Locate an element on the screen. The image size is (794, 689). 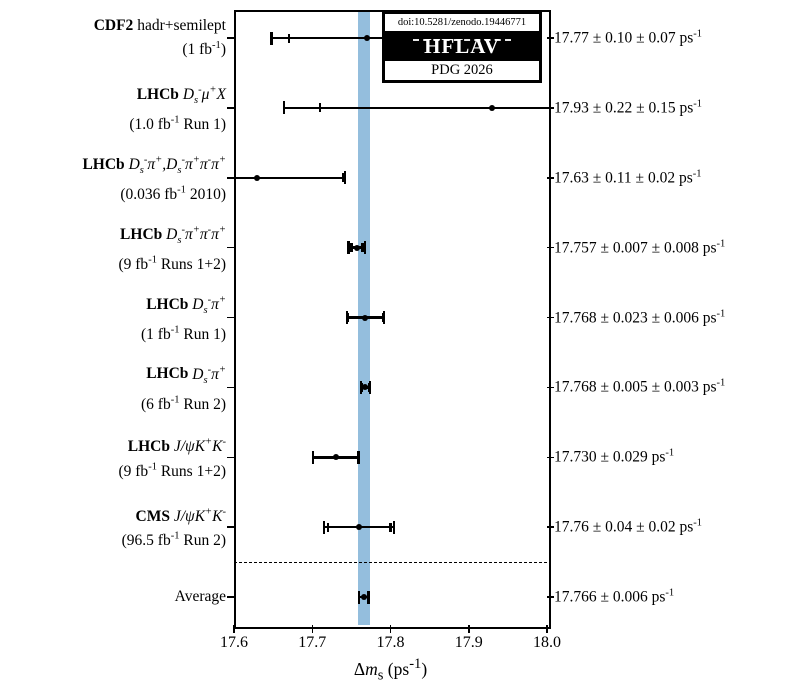
value-label: 17.77 ± 0.10 ± 0.07 ps-1 is located at coordinates (628, 37).